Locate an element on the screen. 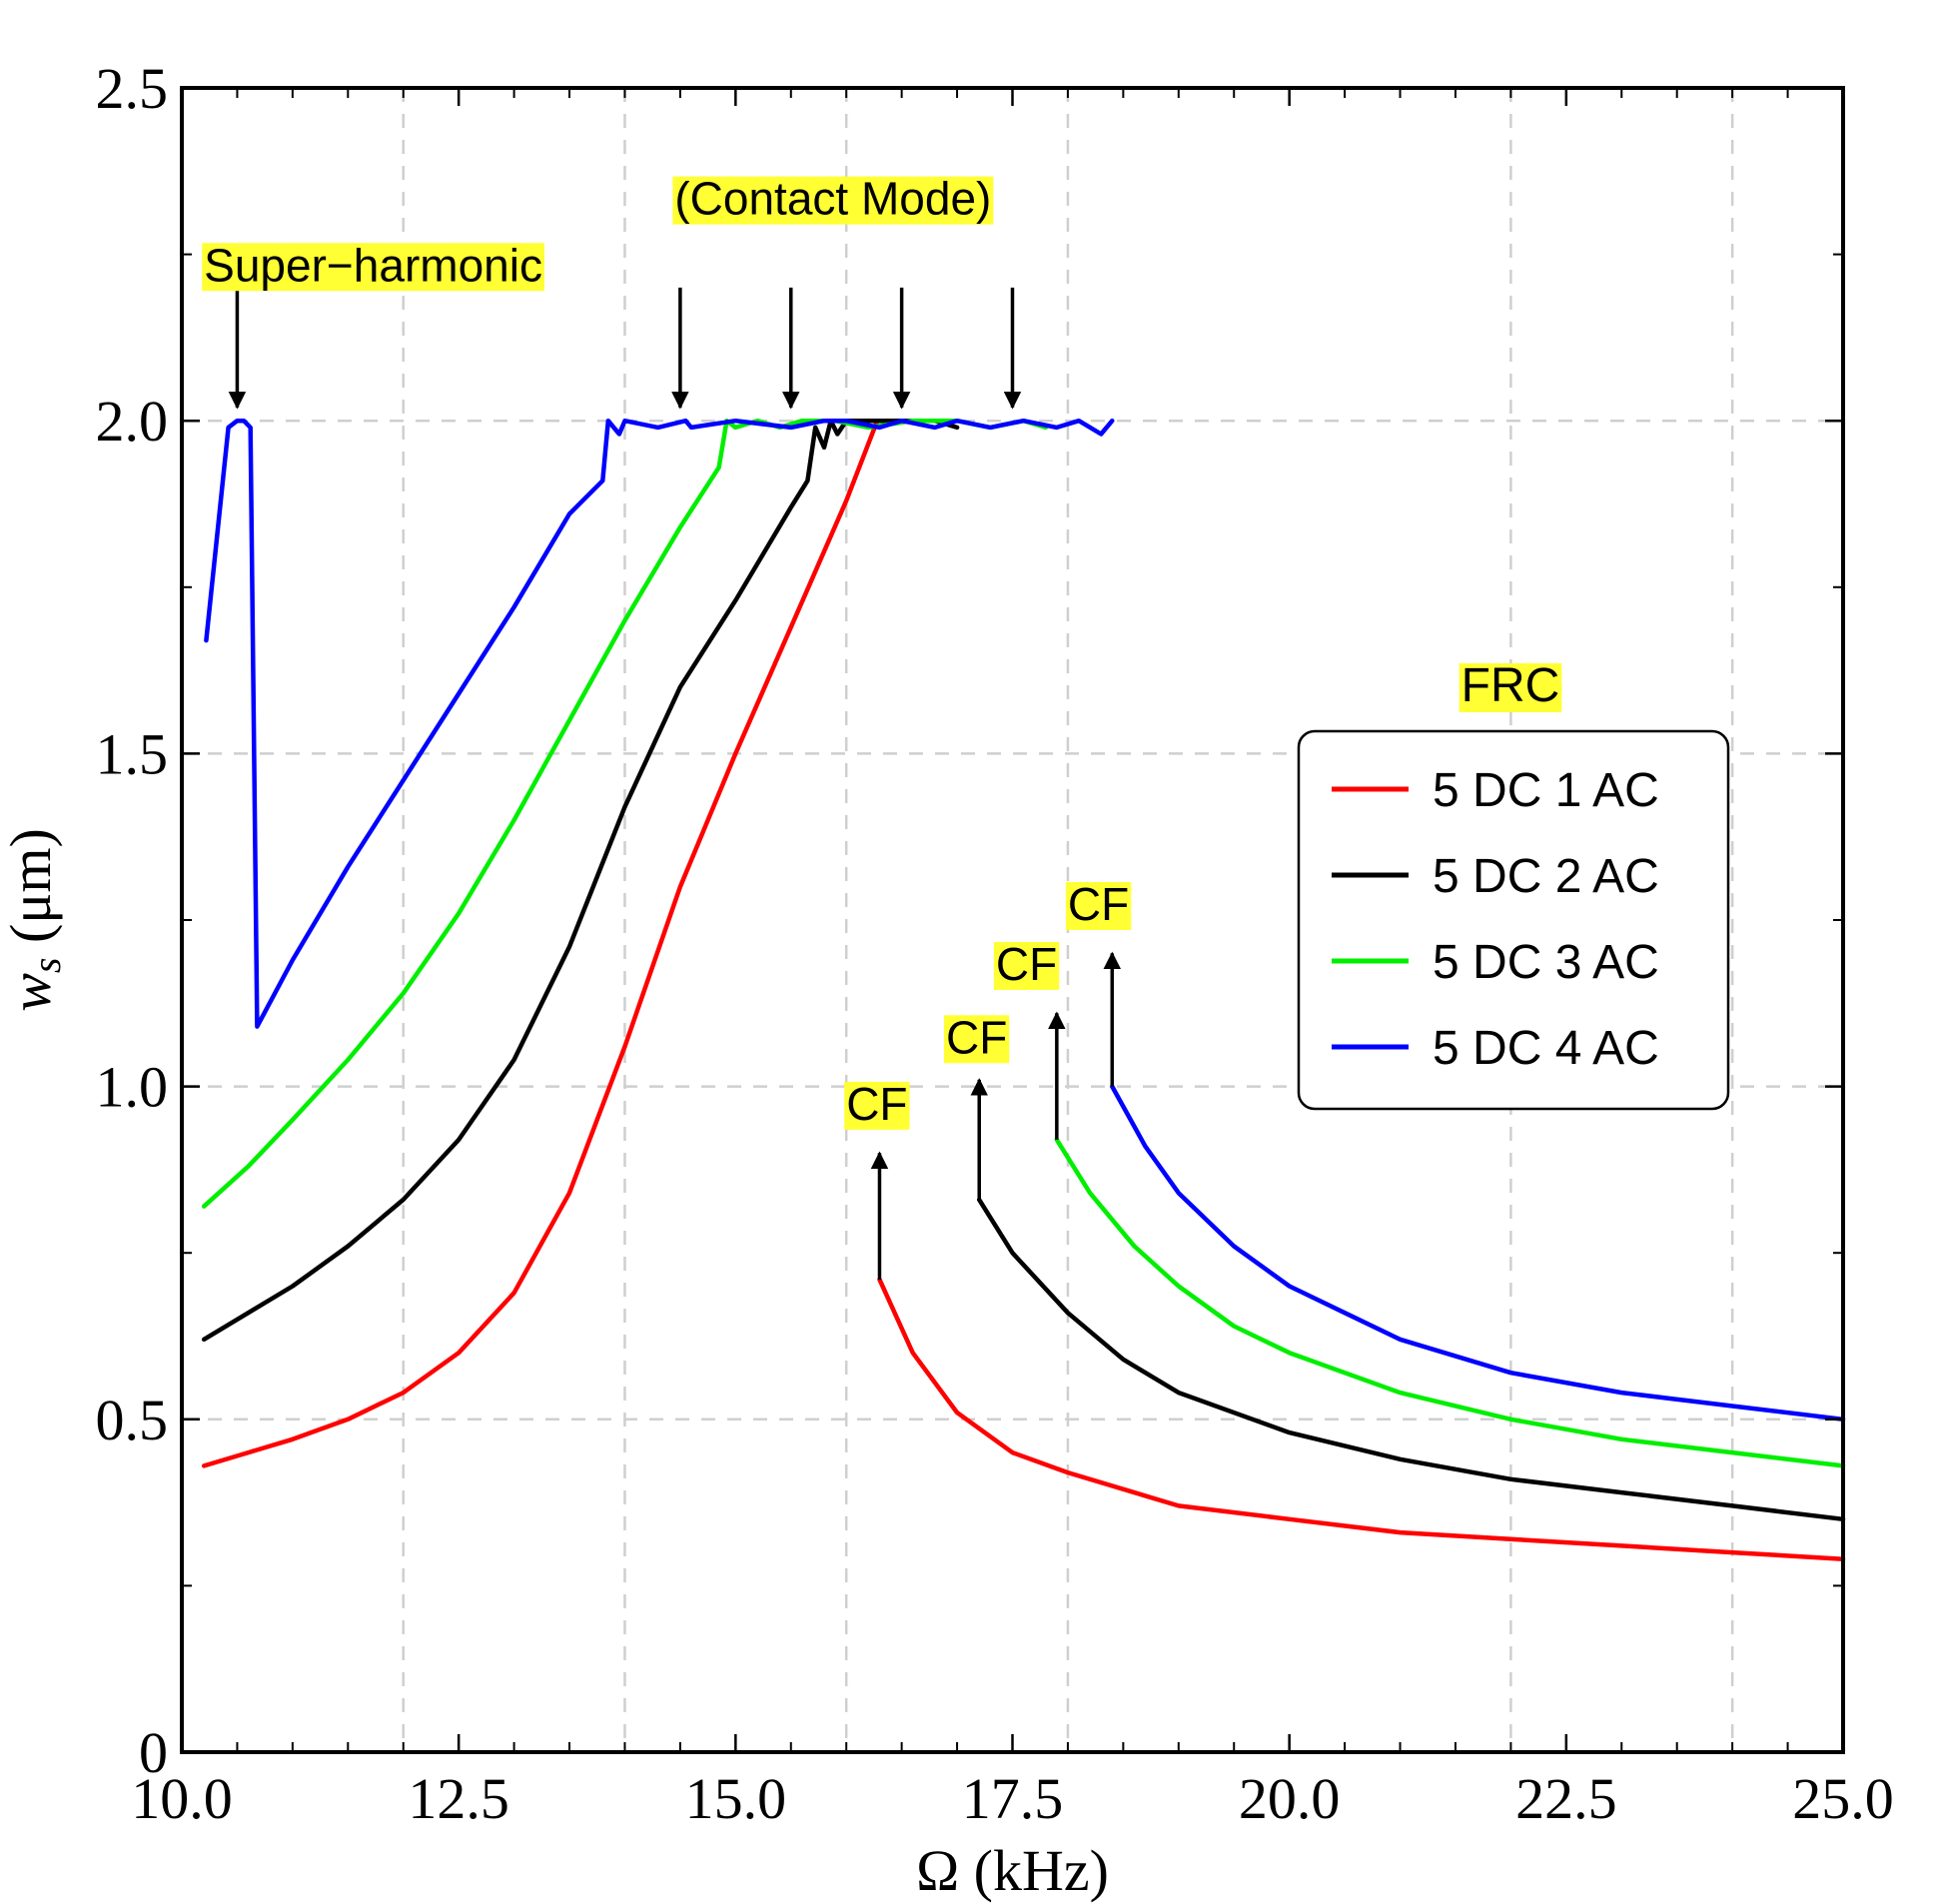 This screenshot has height=1904, width=1940. y-tick-label: 0.5 is located at coordinates (132, 1420).